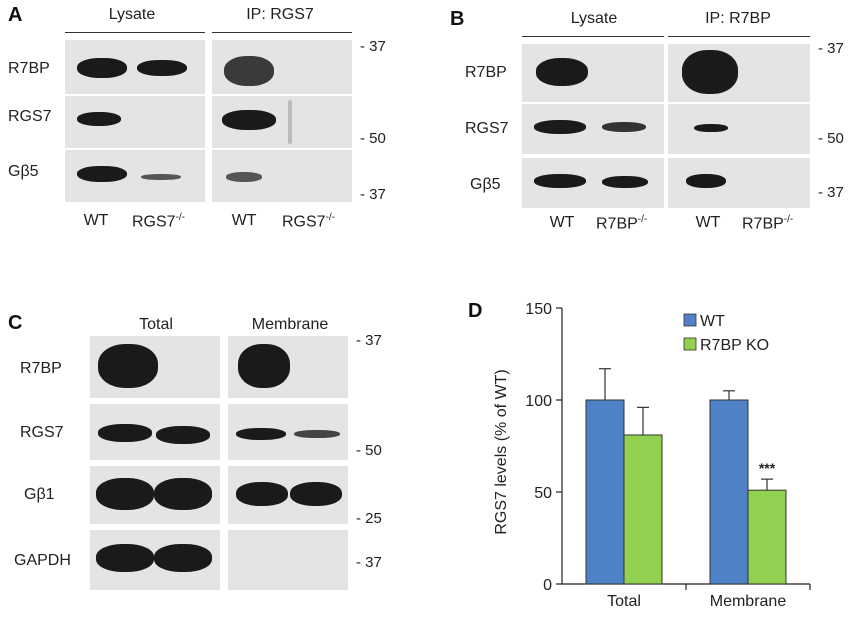 This screenshot has width=850, height=620. Describe the element at coordinates (42, 432) in the screenshot. I see `panel-c-row-label-rgs7: RGS7` at that location.